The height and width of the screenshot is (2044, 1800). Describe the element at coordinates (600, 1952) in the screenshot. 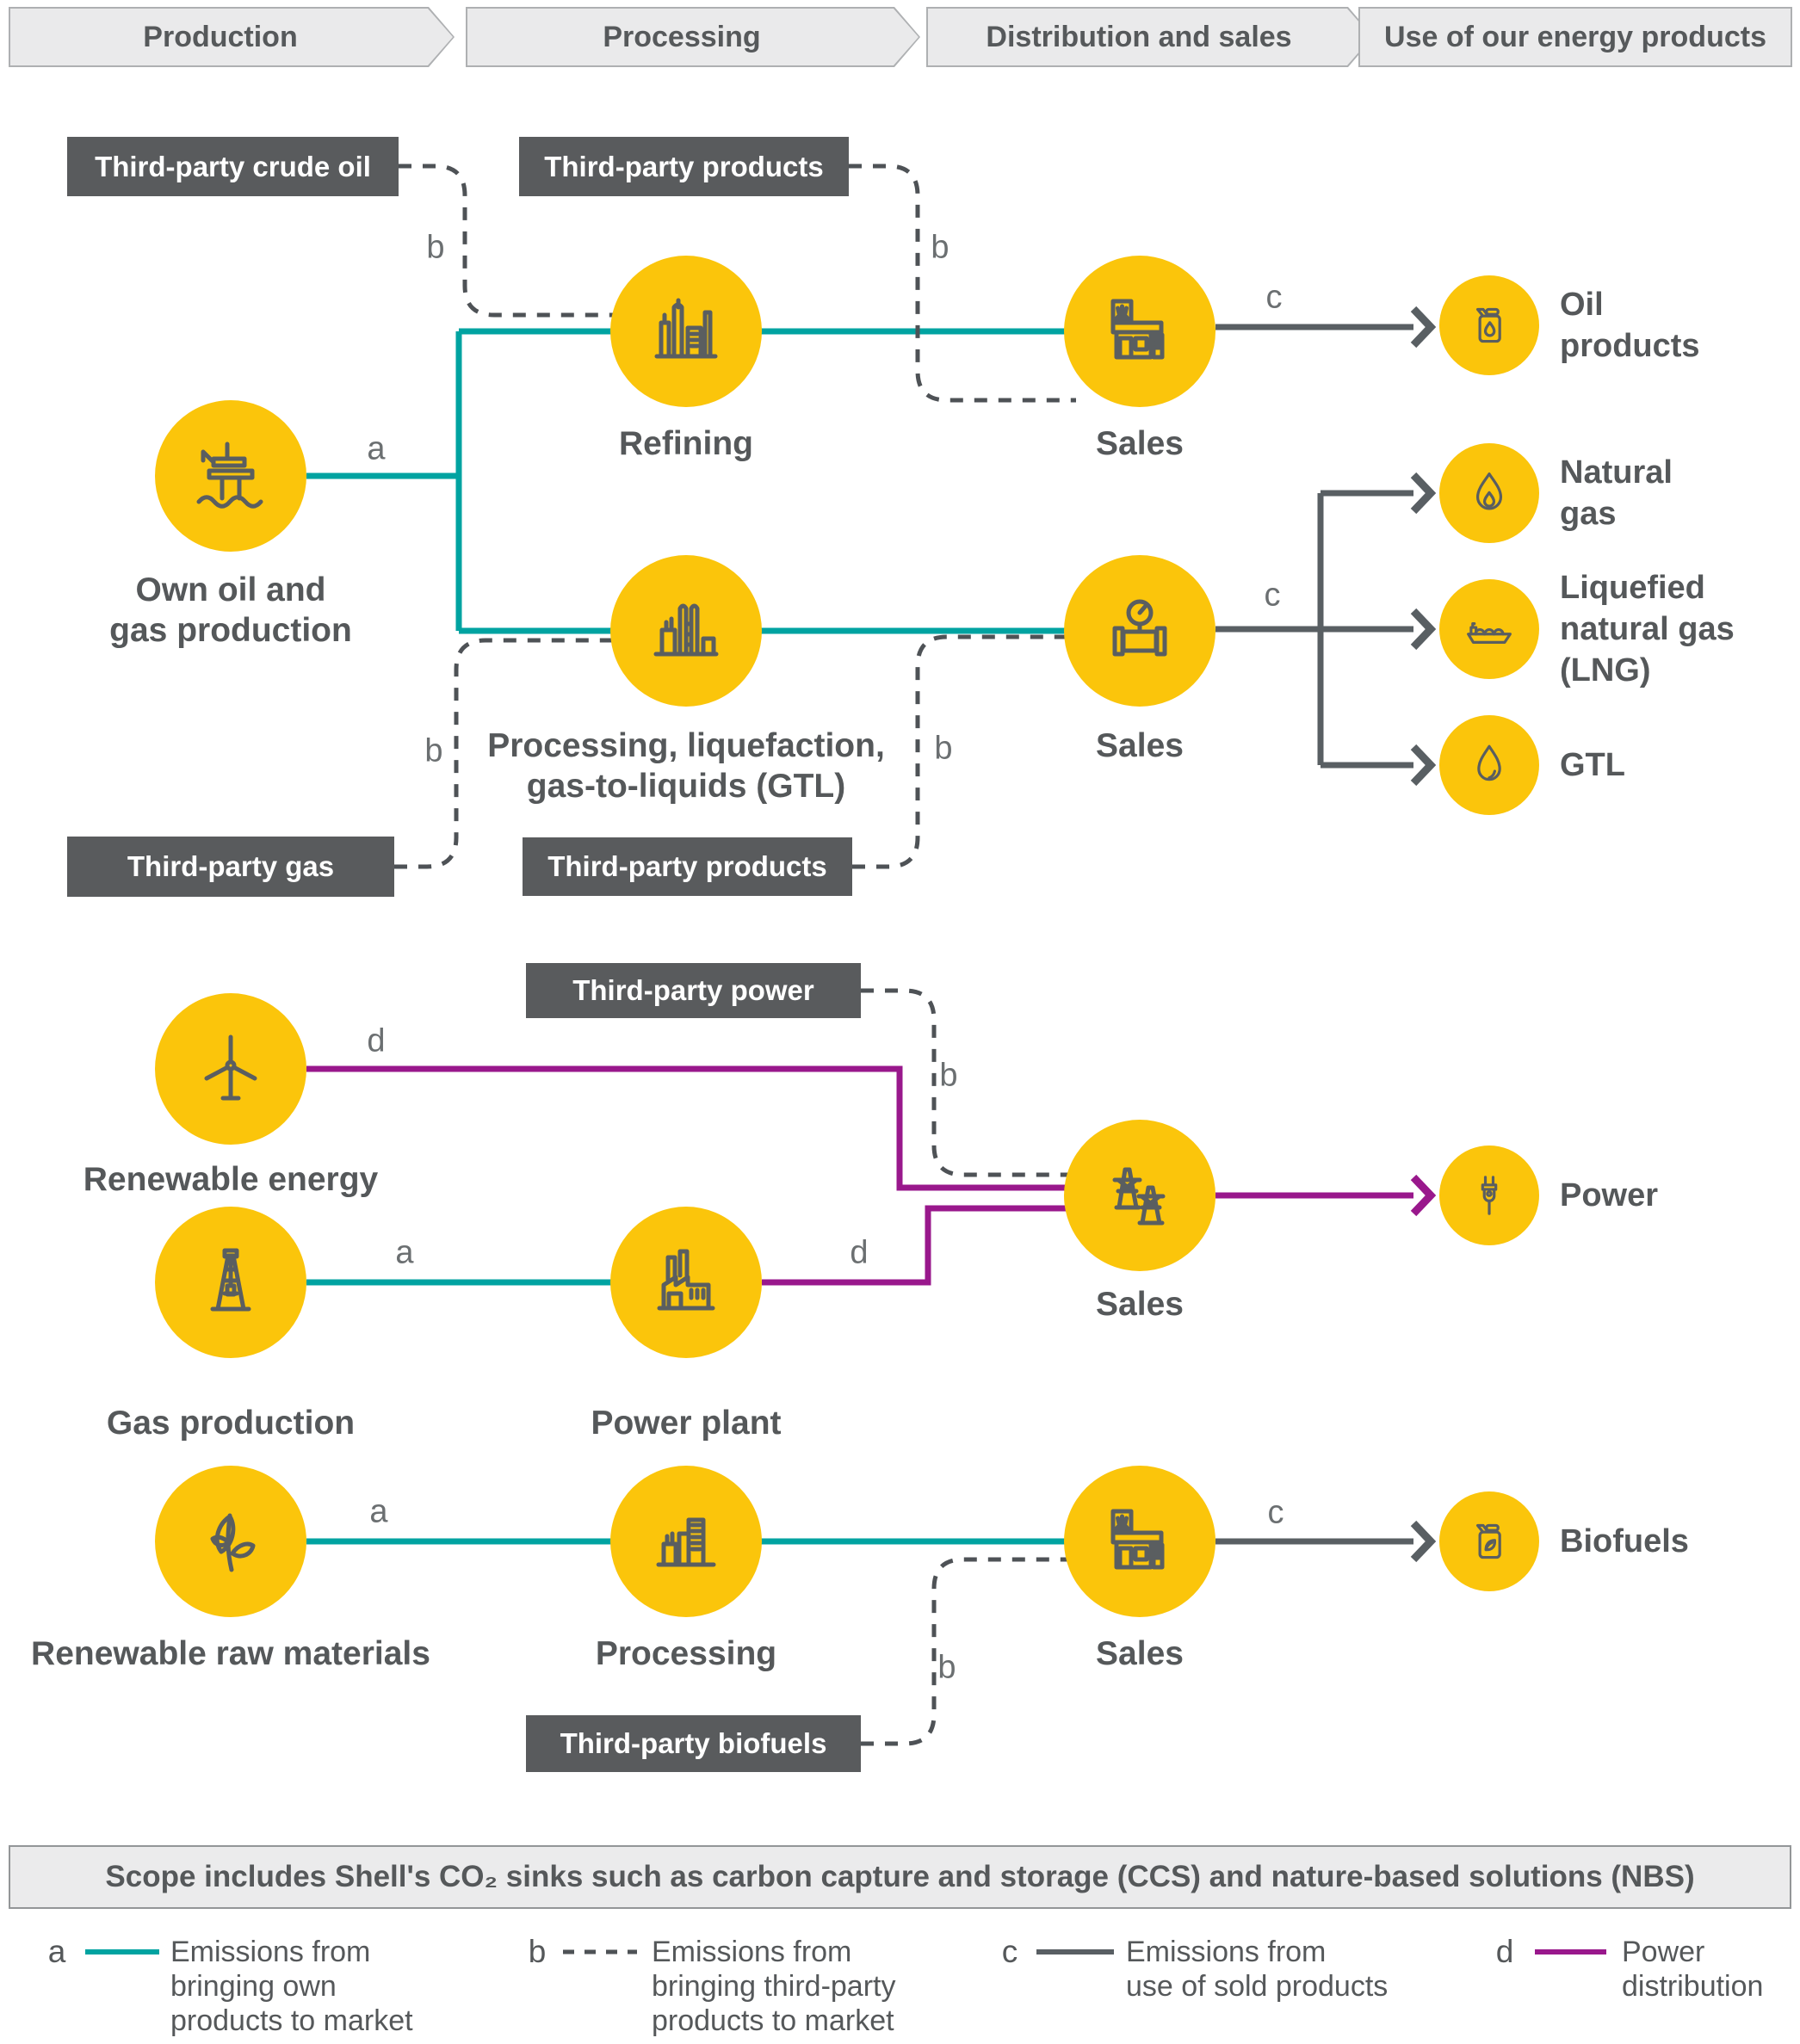

I see `legend-swatch-b` at that location.